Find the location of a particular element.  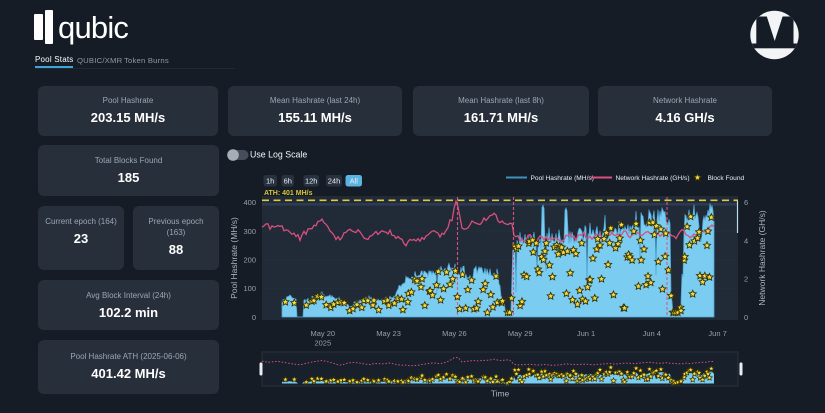

svg-text: 6h is located at coordinates (288, 181).